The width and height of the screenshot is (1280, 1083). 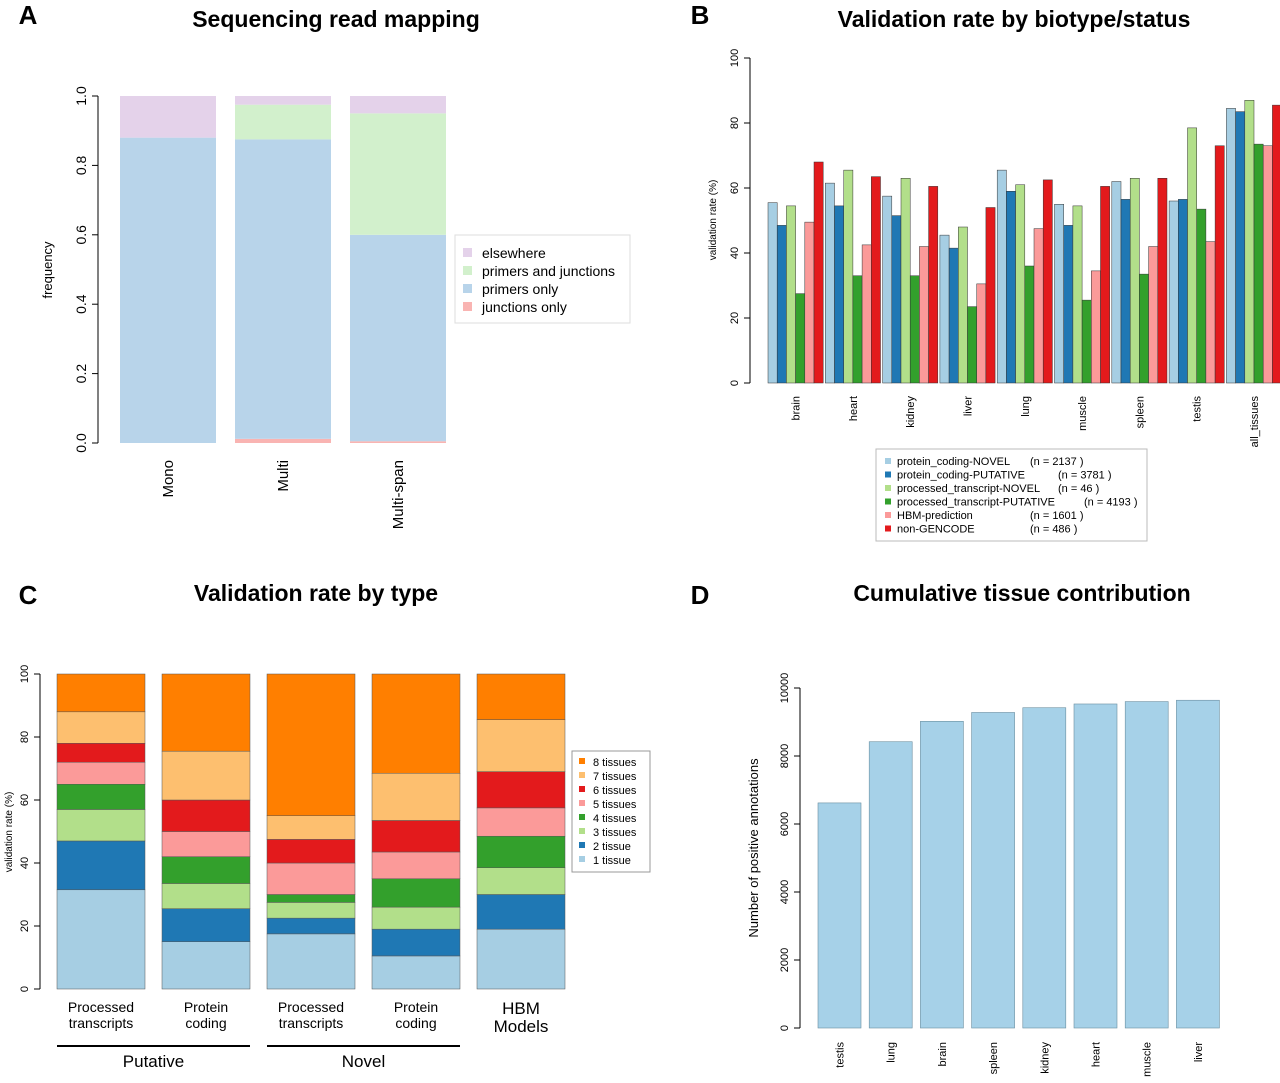 I want to click on panel-c-legend-label: 2 tissue, so click(x=612, y=847).